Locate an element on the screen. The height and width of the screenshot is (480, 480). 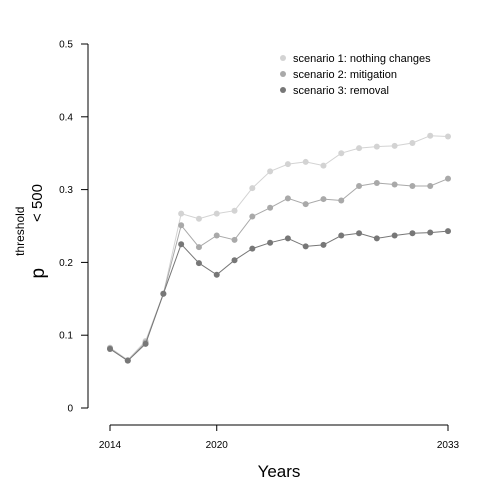
legend-item-2: scenario 2: mitigation is located at coordinates (338, 75).